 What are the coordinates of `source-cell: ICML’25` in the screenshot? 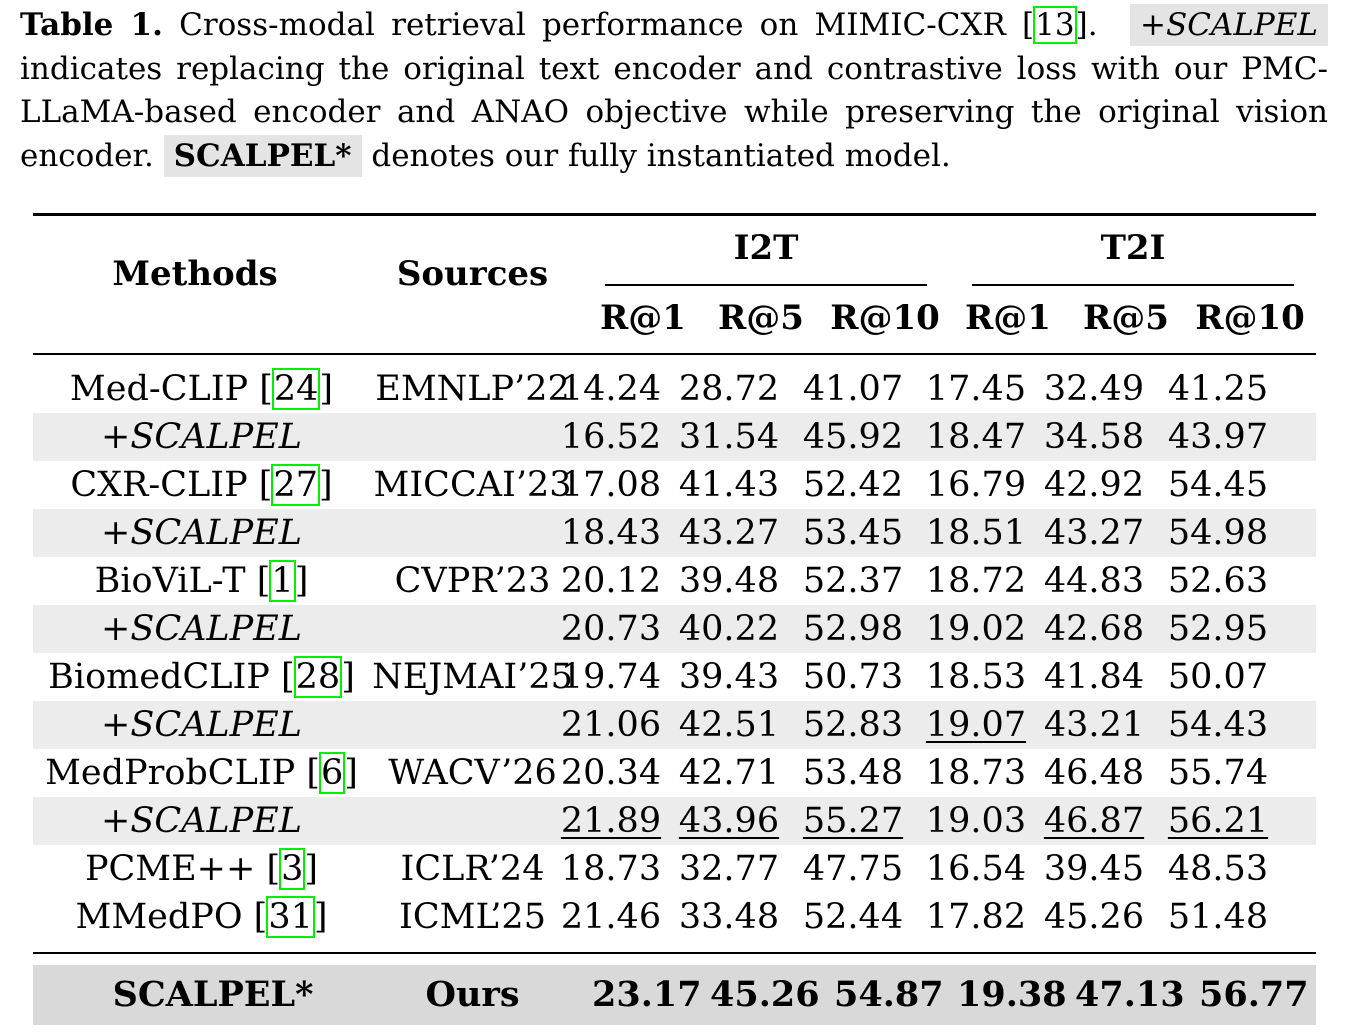 It's located at (472, 917).